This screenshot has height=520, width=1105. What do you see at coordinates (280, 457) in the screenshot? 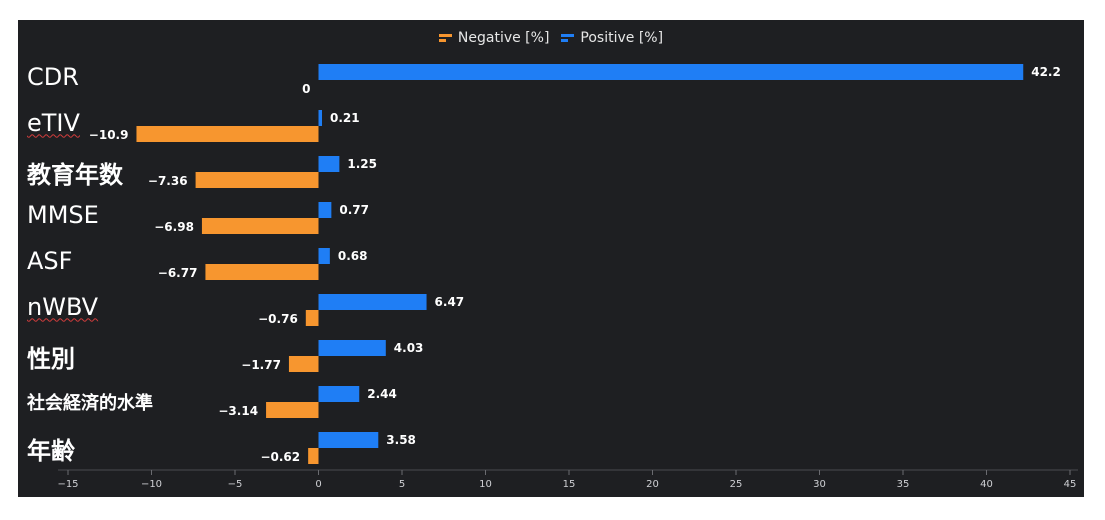
I see `data-label-negative: −0.62` at bounding box center [280, 457].